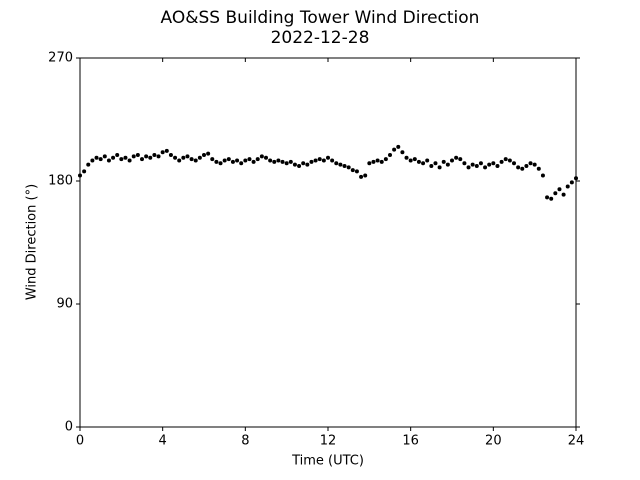  Describe the element at coordinates (32, 242) in the screenshot. I see `y-axis-label: Wind Direction (°)` at that location.